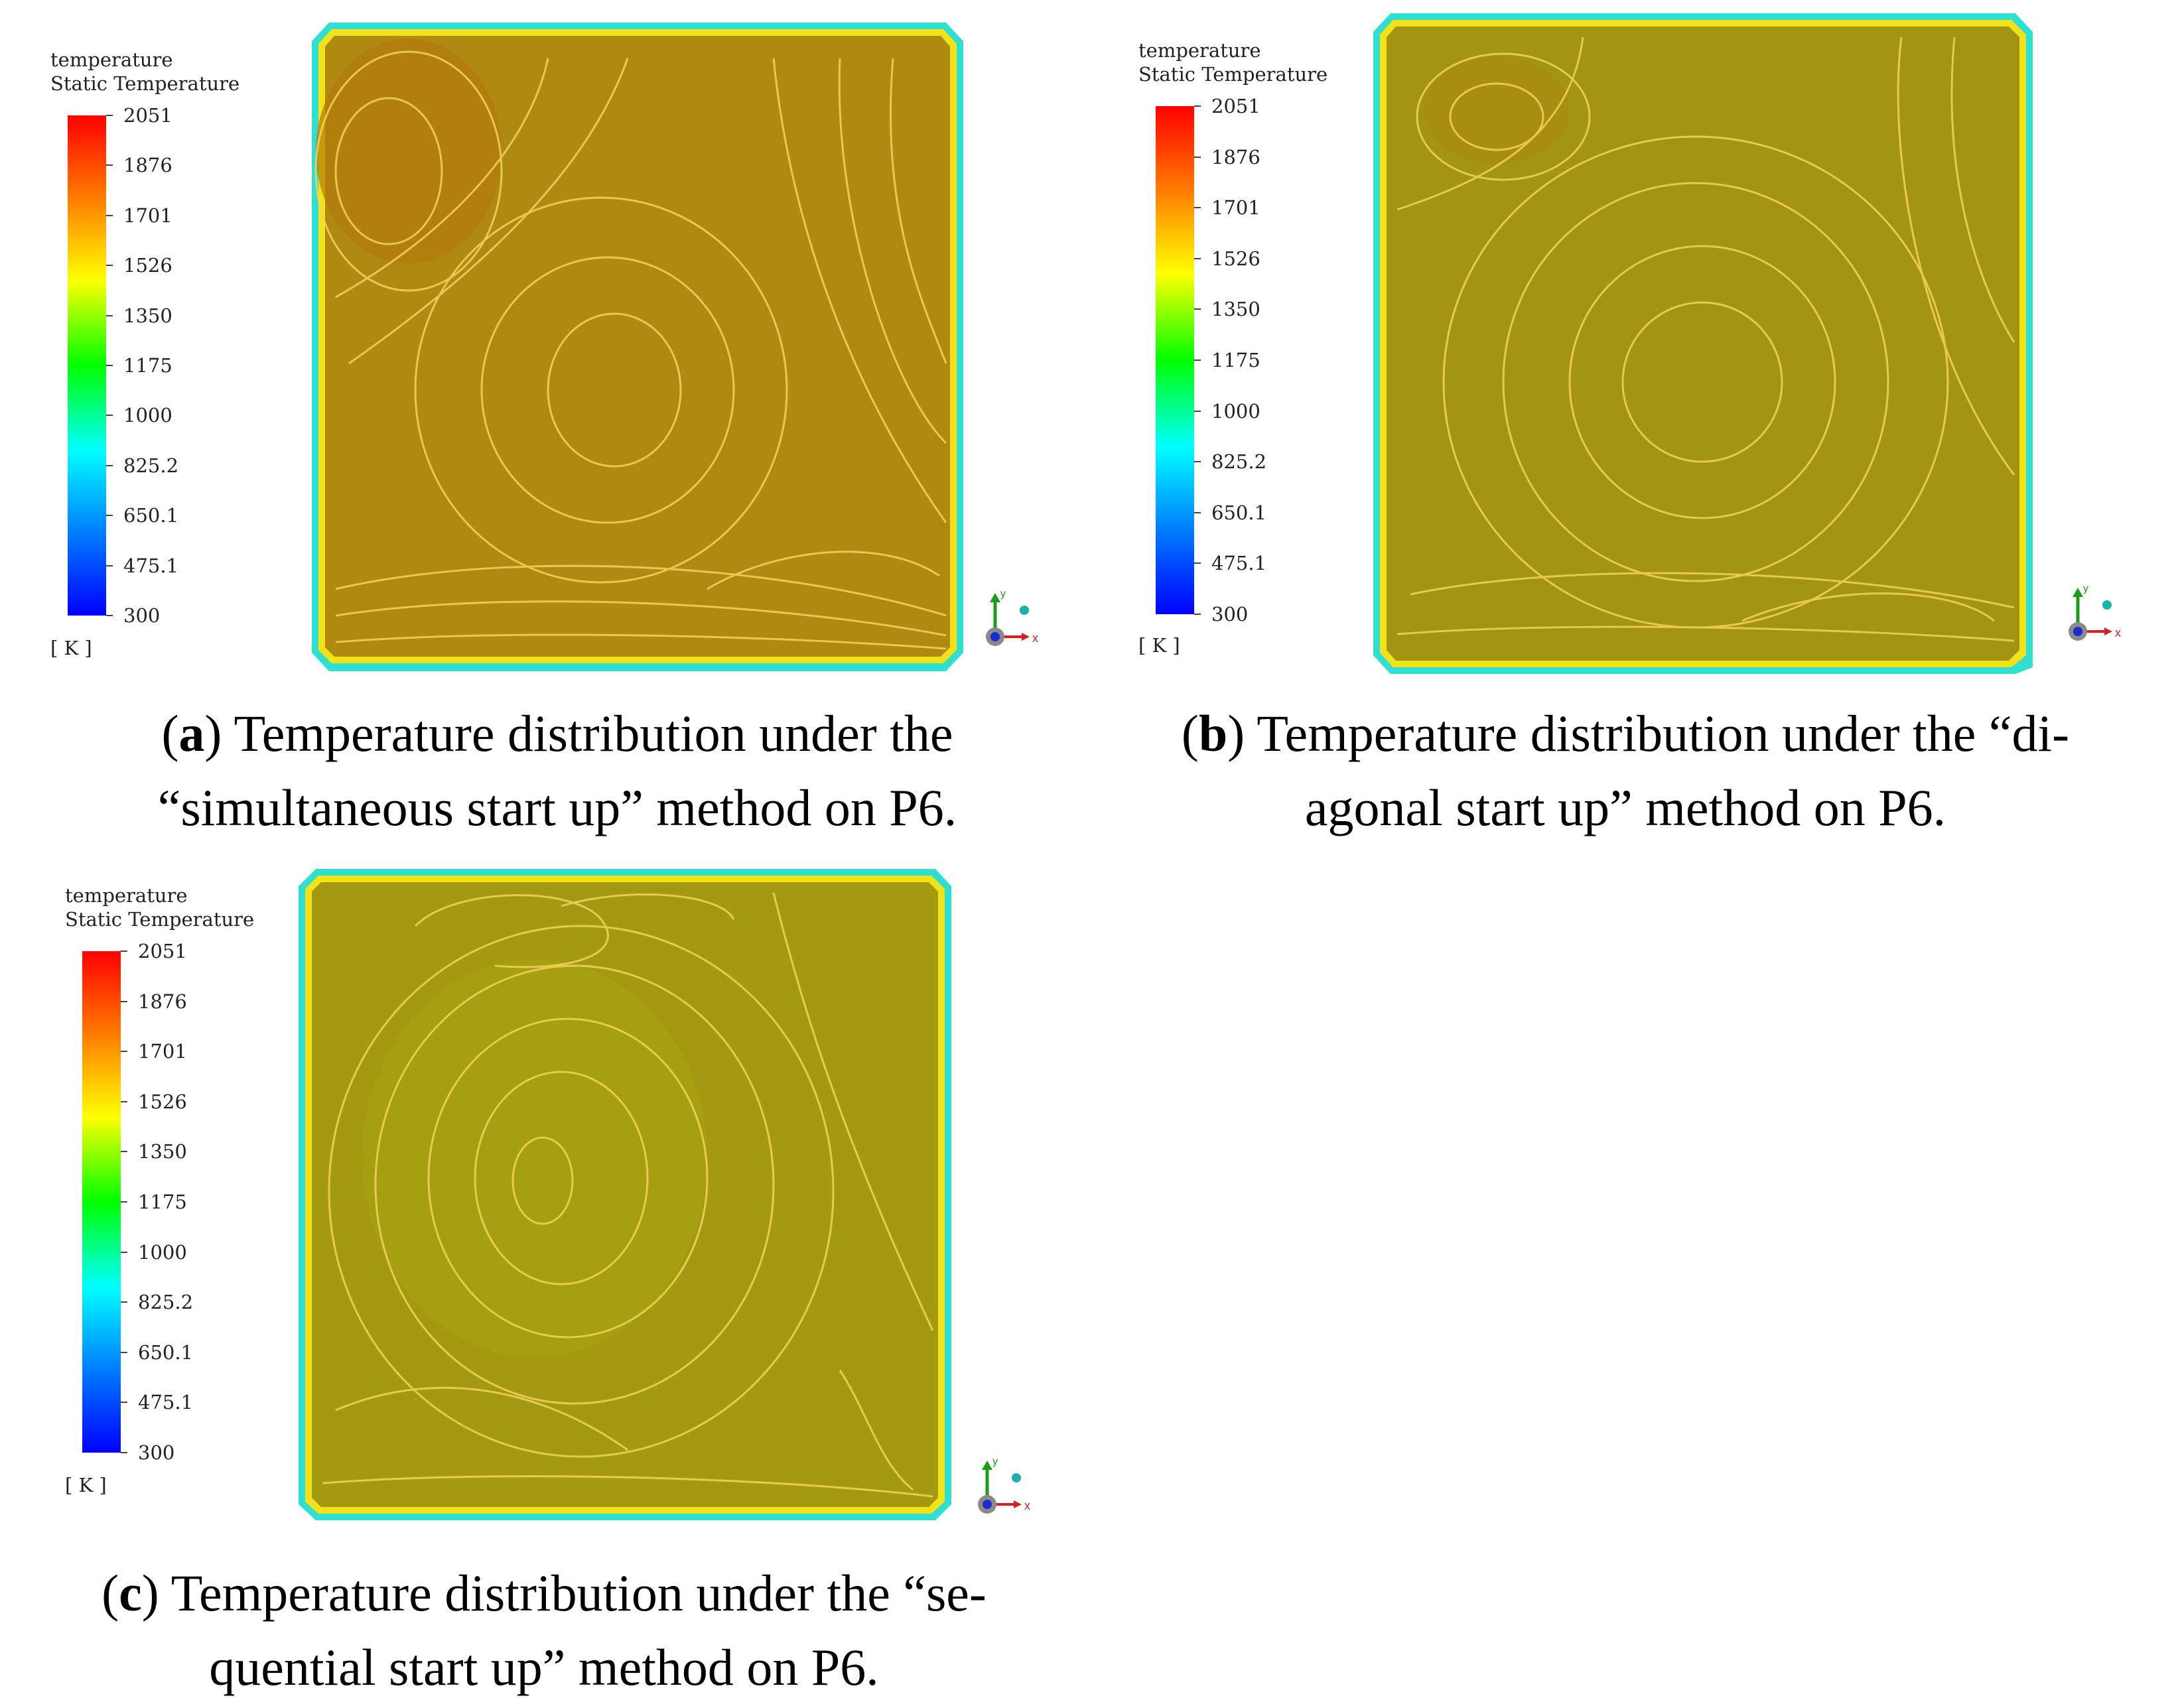  Describe the element at coordinates (1235, 156) in the screenshot. I see `colorbar-tick-label: 1876` at that location.